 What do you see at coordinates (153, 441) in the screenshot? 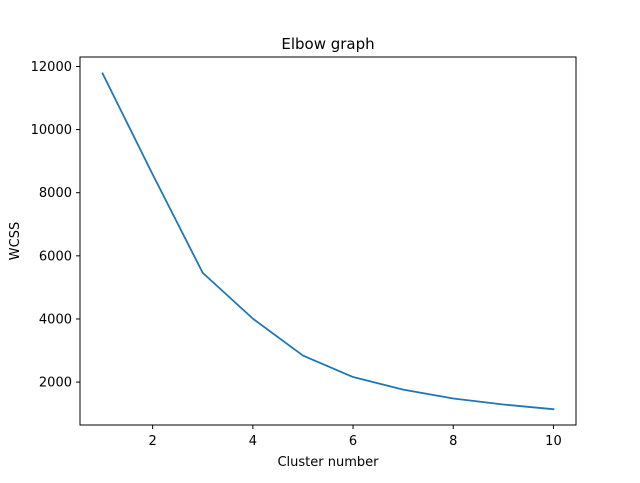
I see `x-tick-label: 2` at bounding box center [153, 441].